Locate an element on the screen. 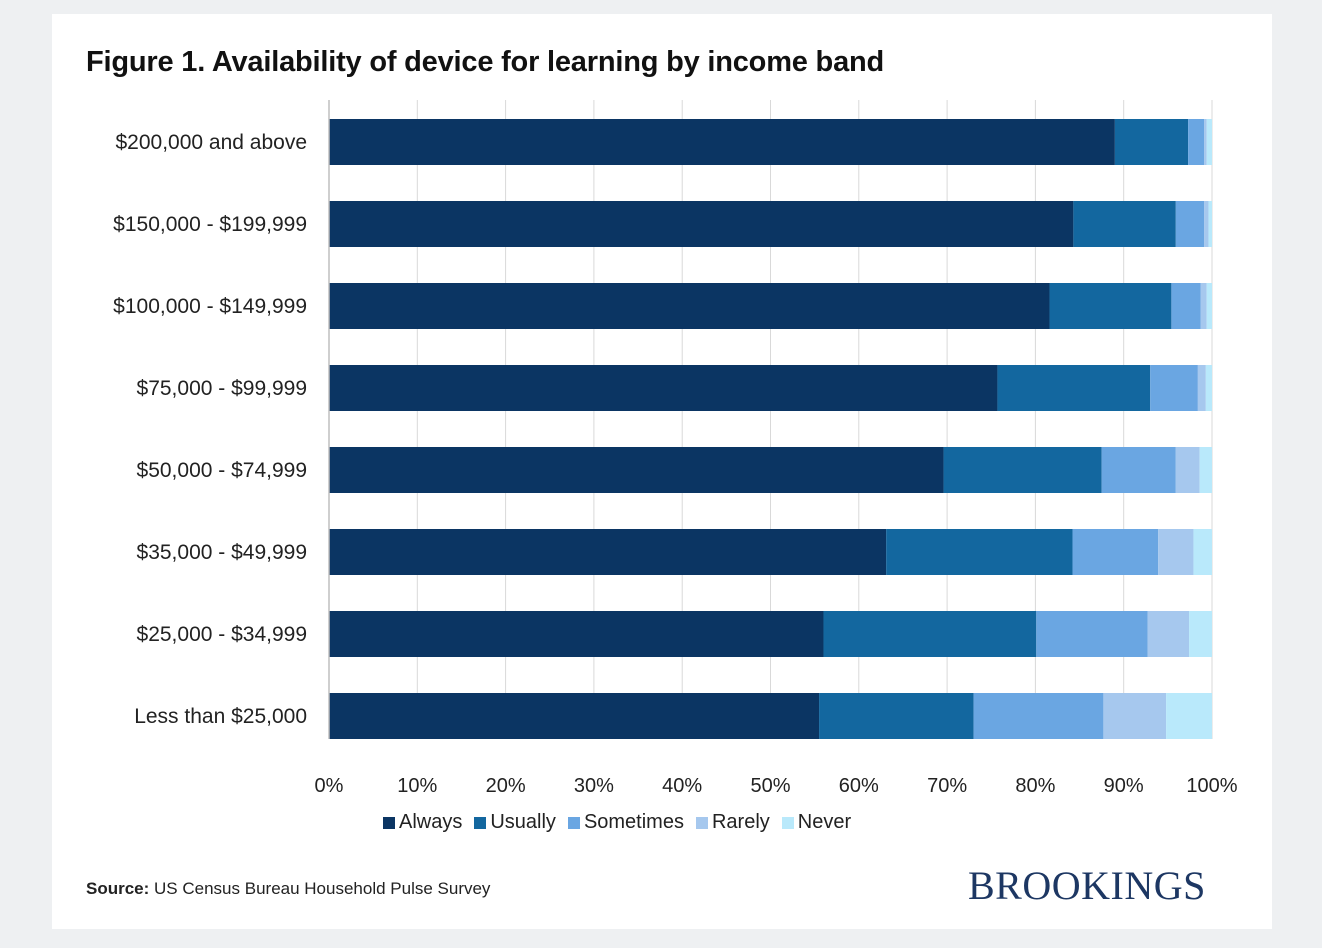 The width and height of the screenshot is (1322, 948). x-tick-label: 90% is located at coordinates (1124, 786).